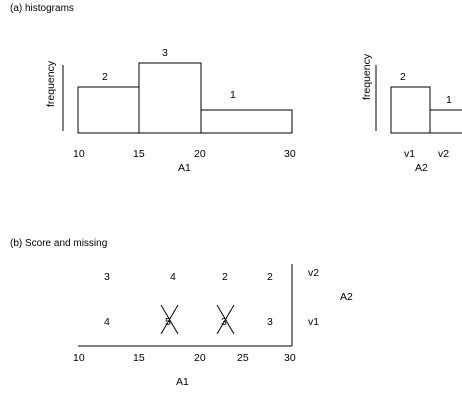 This screenshot has width=462, height=394. What do you see at coordinates (59, 243) in the screenshot?
I see `section-b-title: (b) Score and missing` at bounding box center [59, 243].